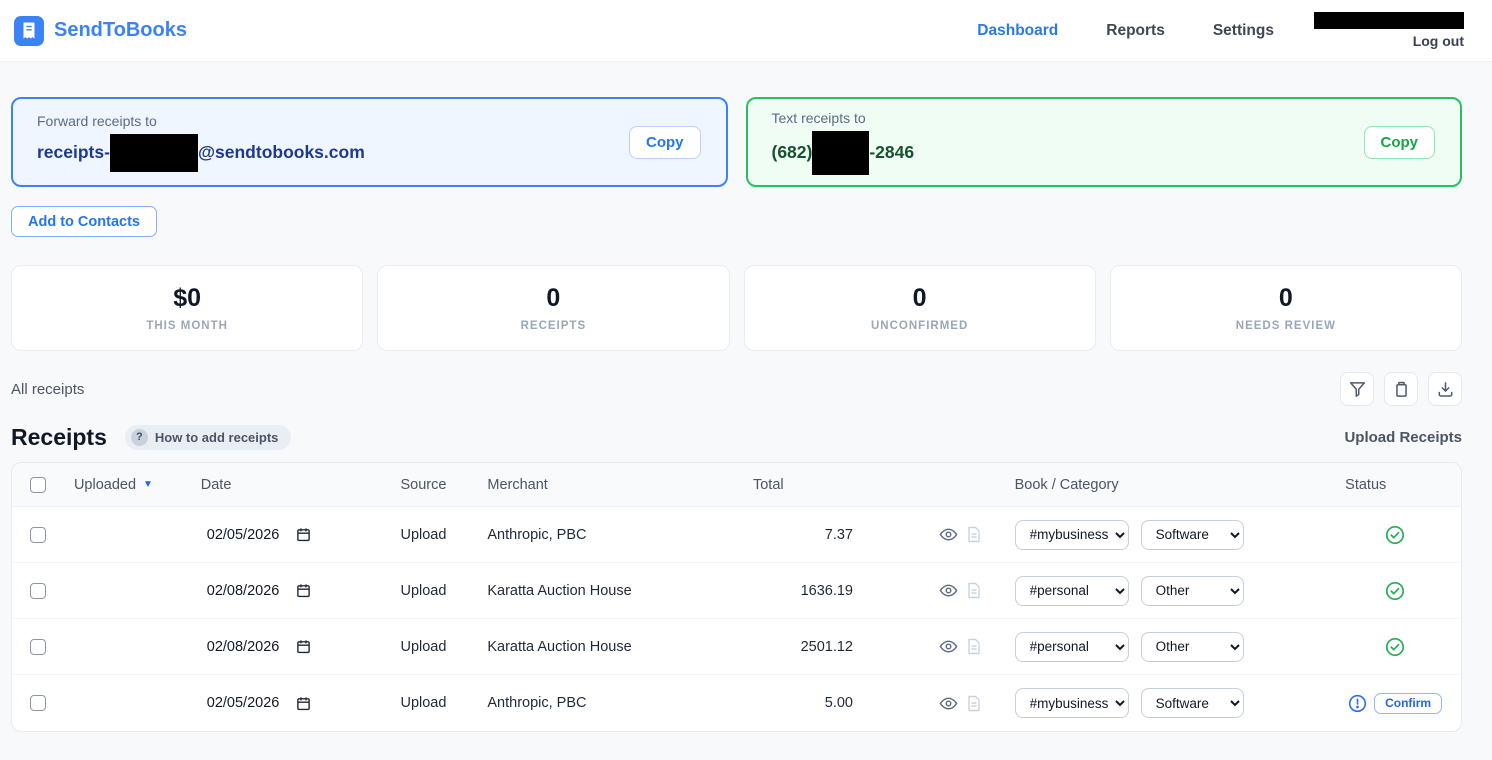 The width and height of the screenshot is (1492, 760). What do you see at coordinates (1399, 142) in the screenshot?
I see `copy-phone-button: Copy` at bounding box center [1399, 142].